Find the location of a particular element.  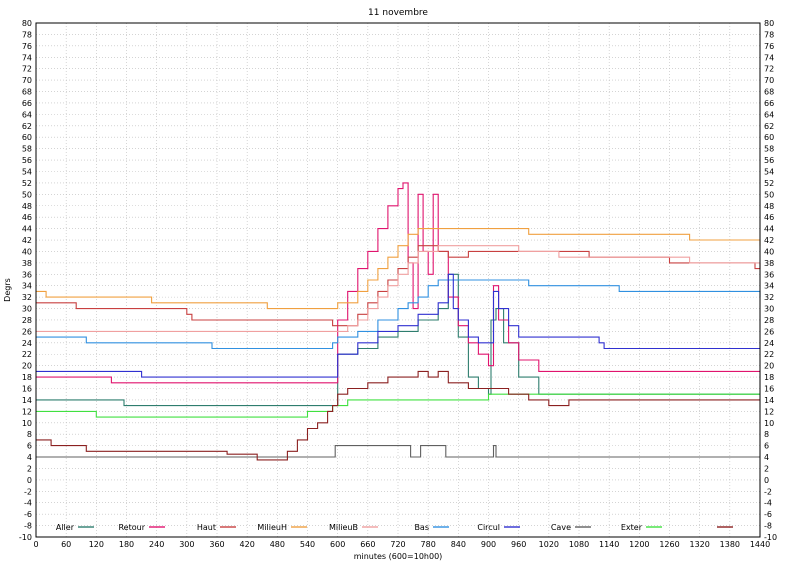

y-tick-label-left: 18 is located at coordinates (27, 377).